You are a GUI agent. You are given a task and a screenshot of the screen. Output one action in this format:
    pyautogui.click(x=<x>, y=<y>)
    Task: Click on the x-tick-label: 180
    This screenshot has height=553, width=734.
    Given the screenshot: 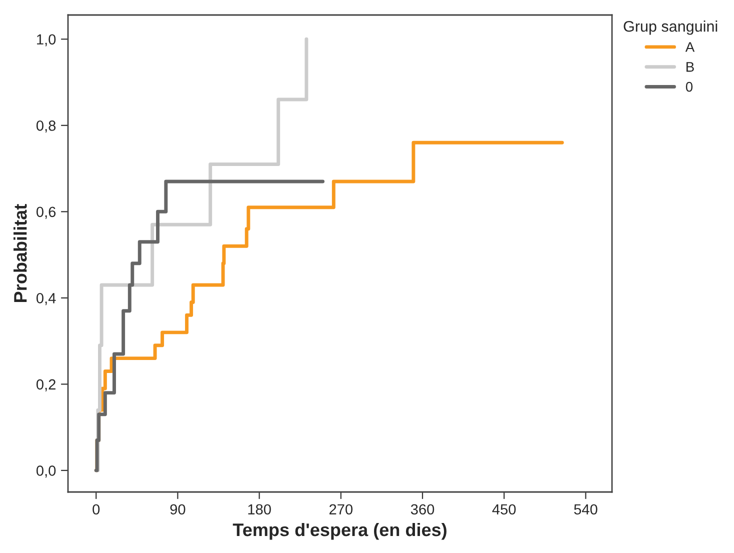 What is the action you would take?
    pyautogui.click(x=259, y=509)
    